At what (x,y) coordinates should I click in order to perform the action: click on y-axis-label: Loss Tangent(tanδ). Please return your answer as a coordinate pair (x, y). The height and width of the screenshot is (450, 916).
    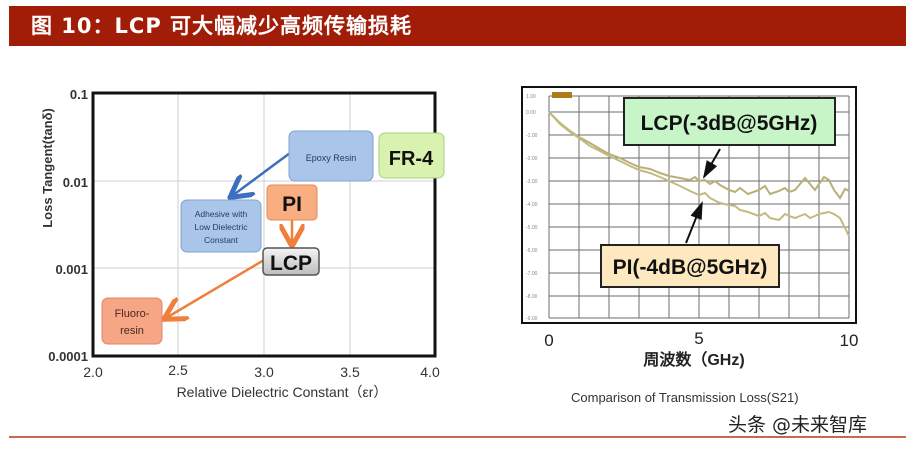
    Looking at the image, I should click on (47, 168).